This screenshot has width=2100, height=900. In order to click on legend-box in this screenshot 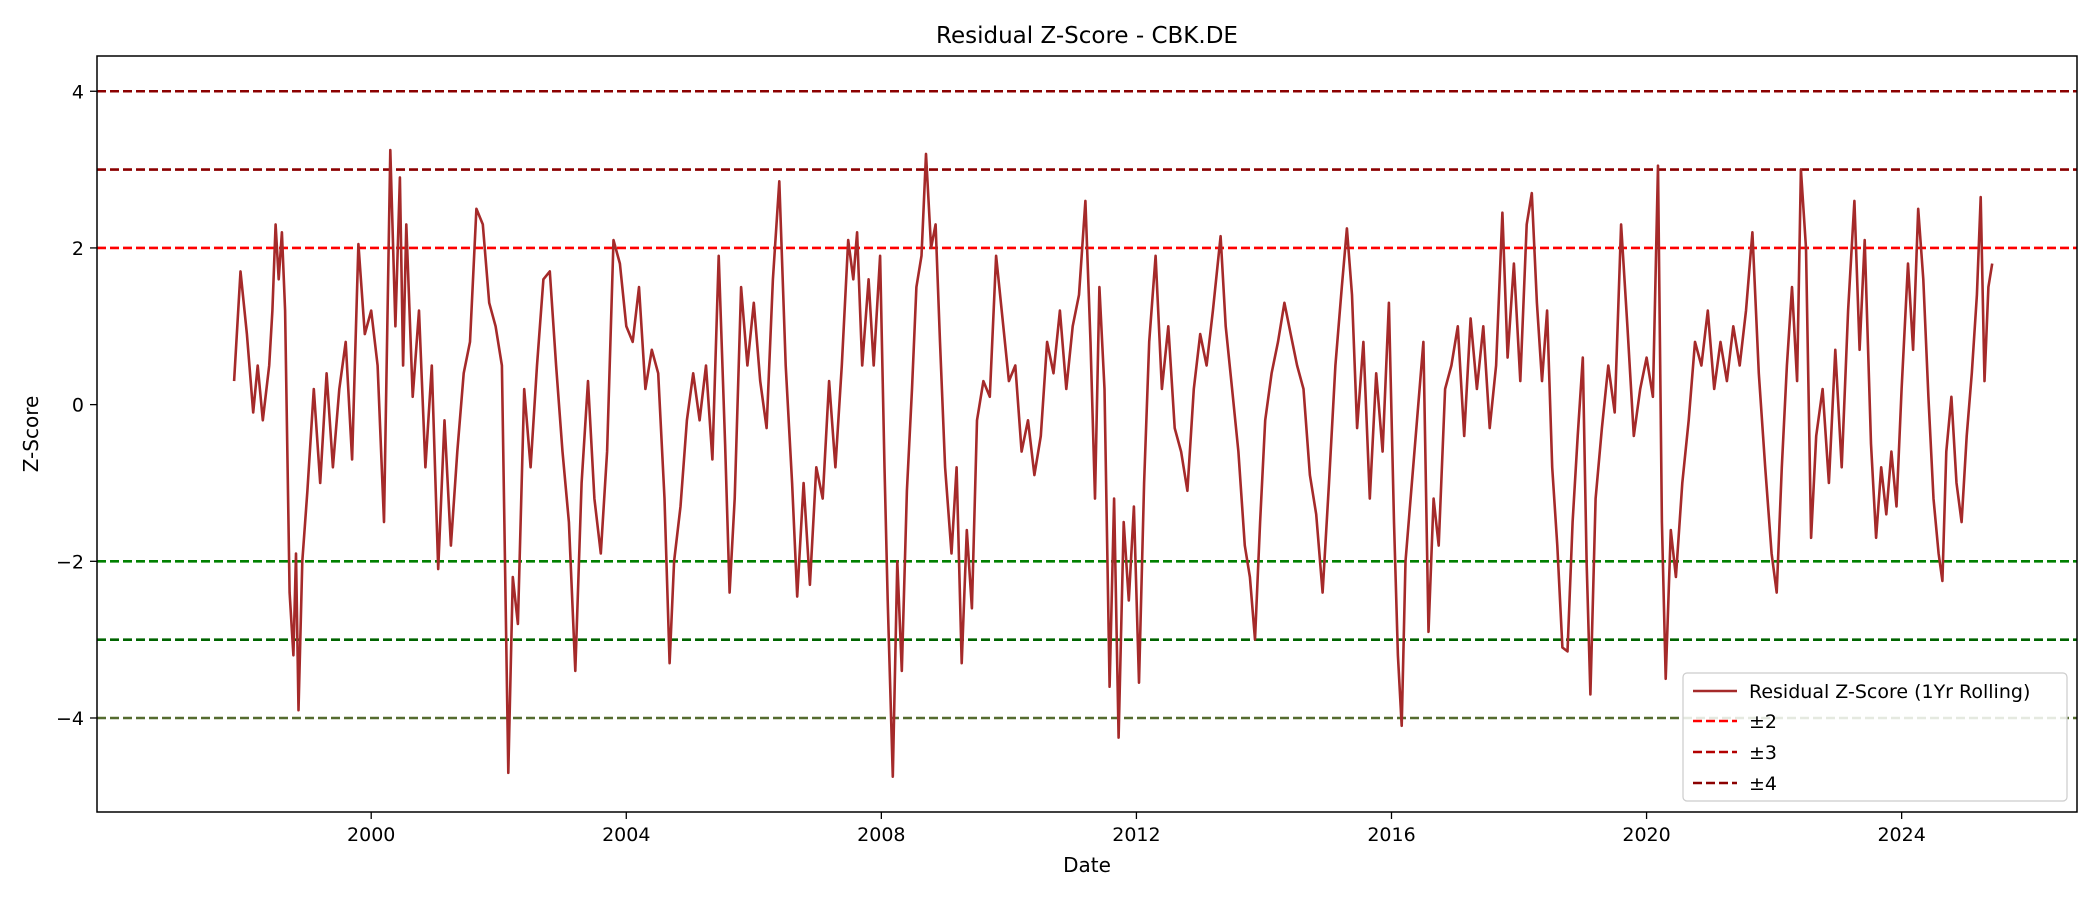, I will do `click(1875, 737)`.